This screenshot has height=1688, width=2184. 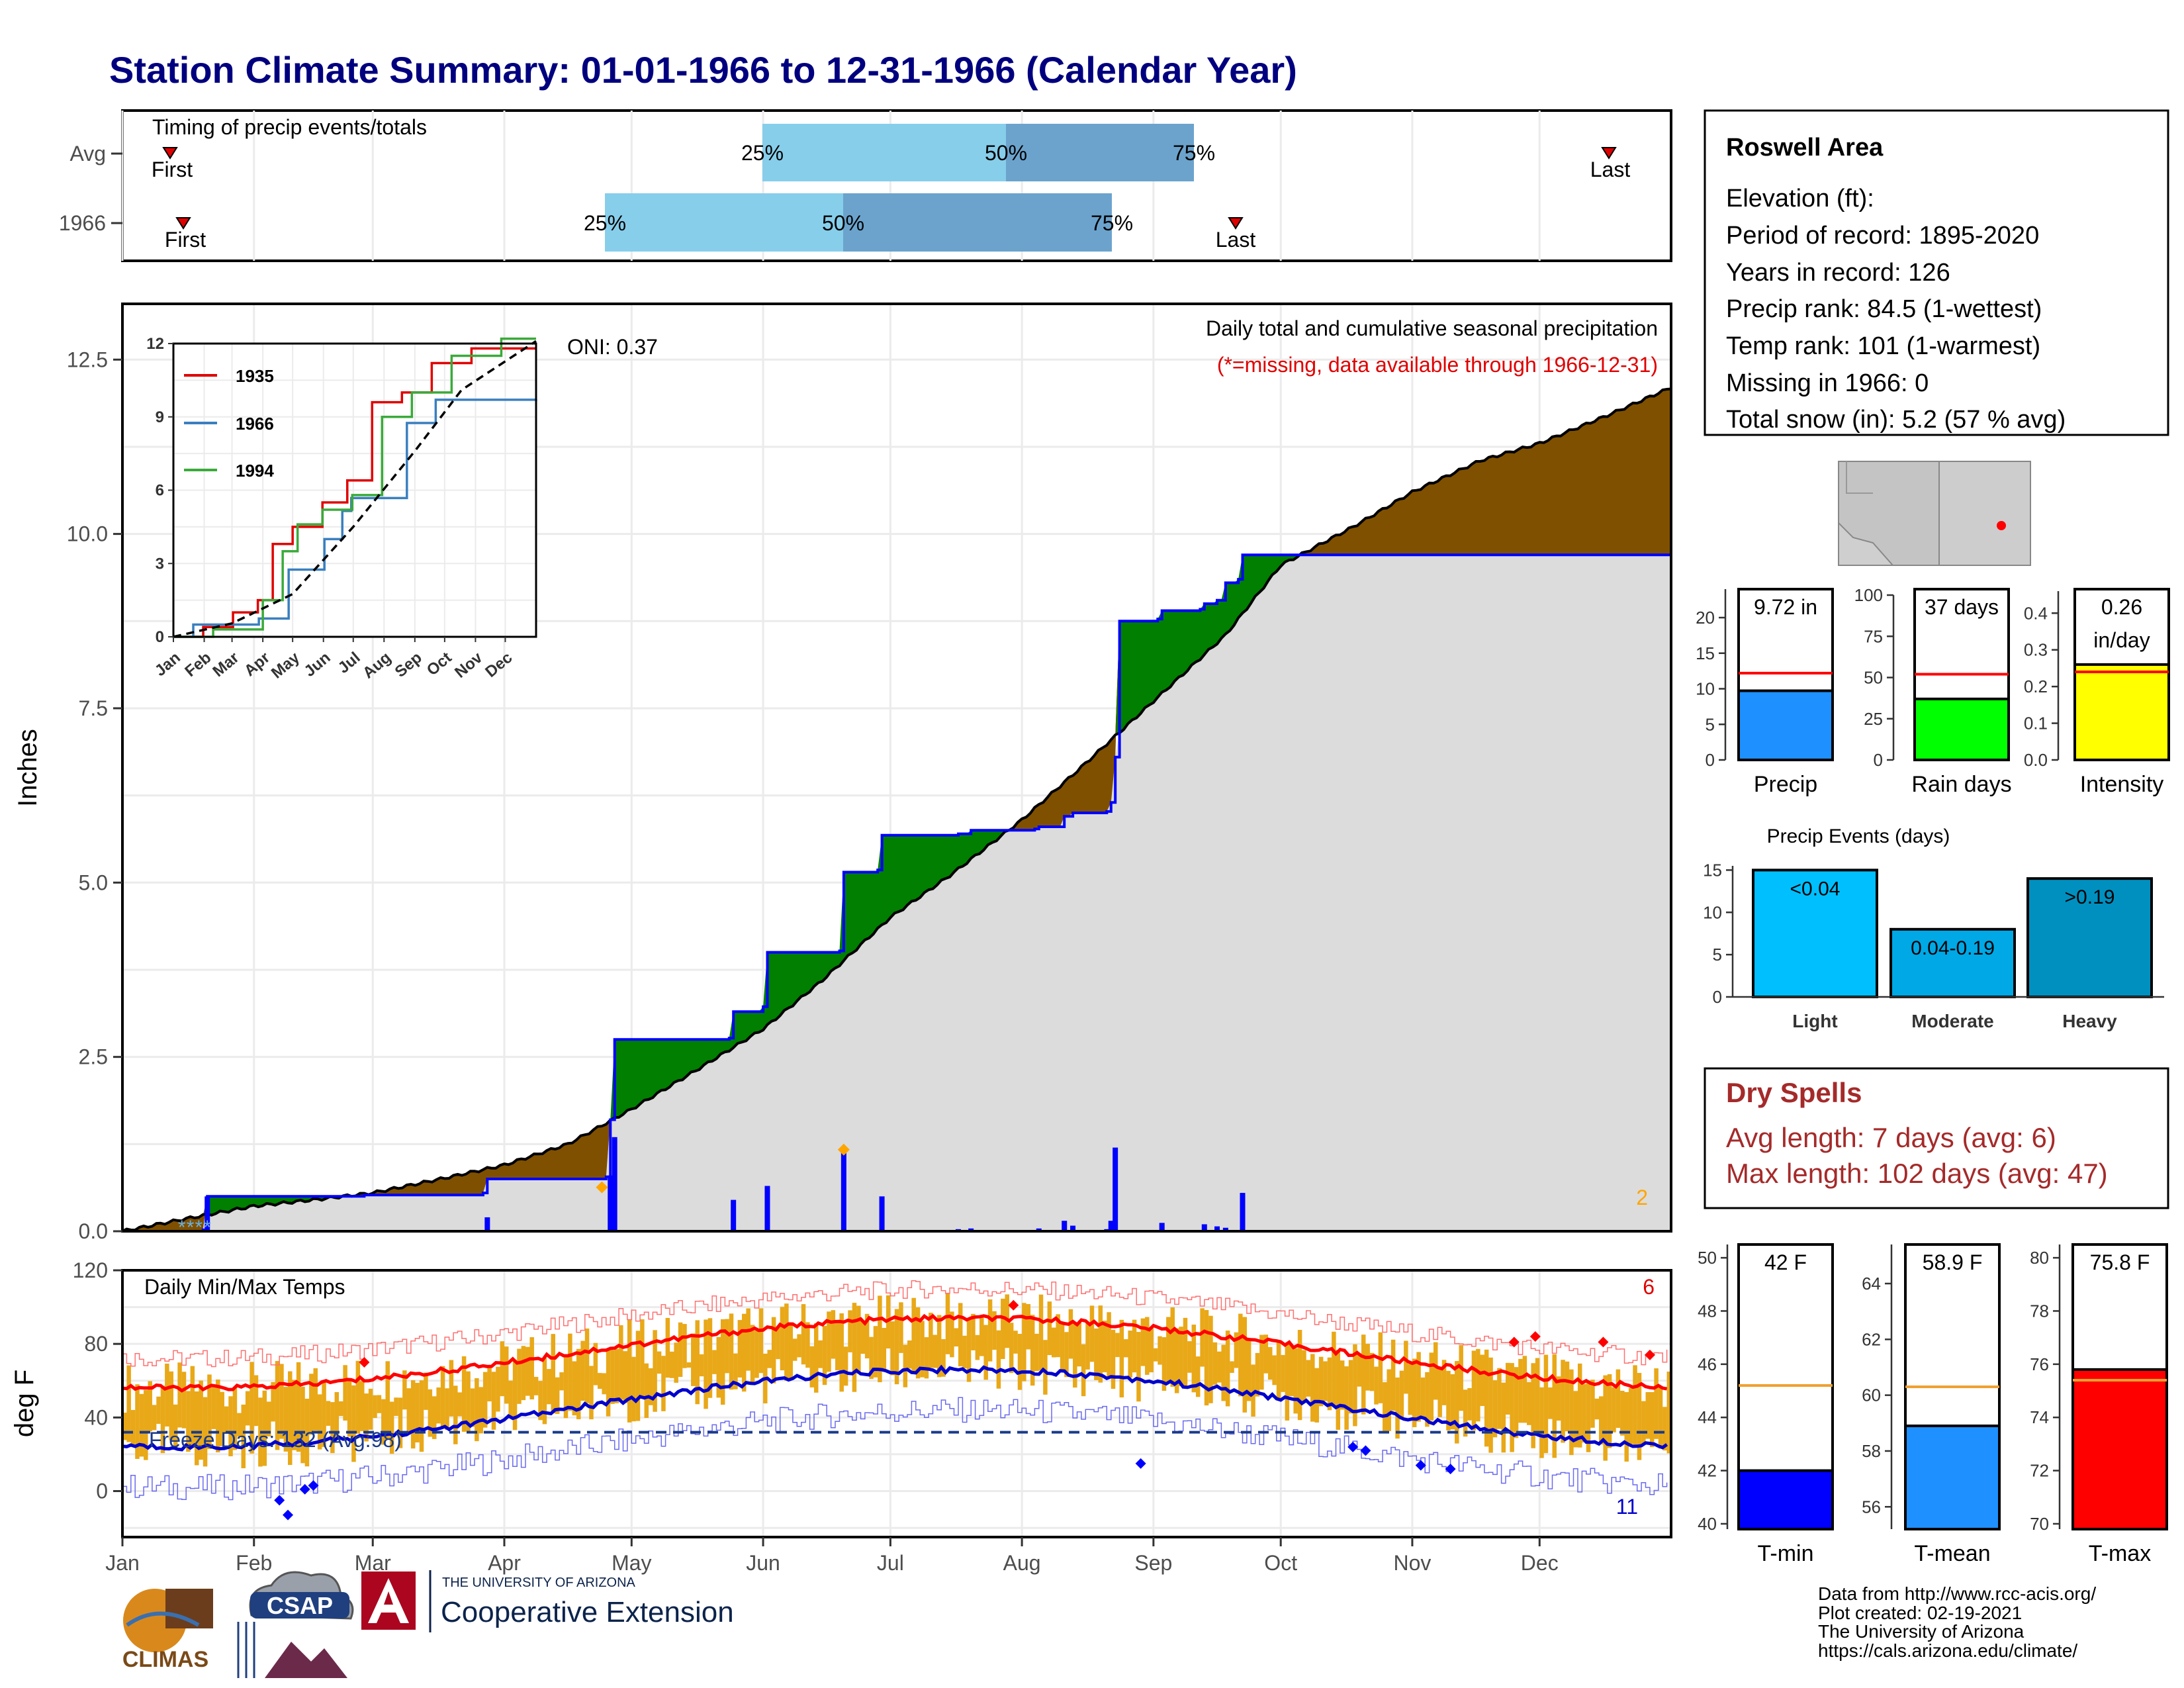 What do you see at coordinates (539, 1582) in the screenshot?
I see `ua-small-text: THE UNIVERSITY OF ARIZONA` at bounding box center [539, 1582].